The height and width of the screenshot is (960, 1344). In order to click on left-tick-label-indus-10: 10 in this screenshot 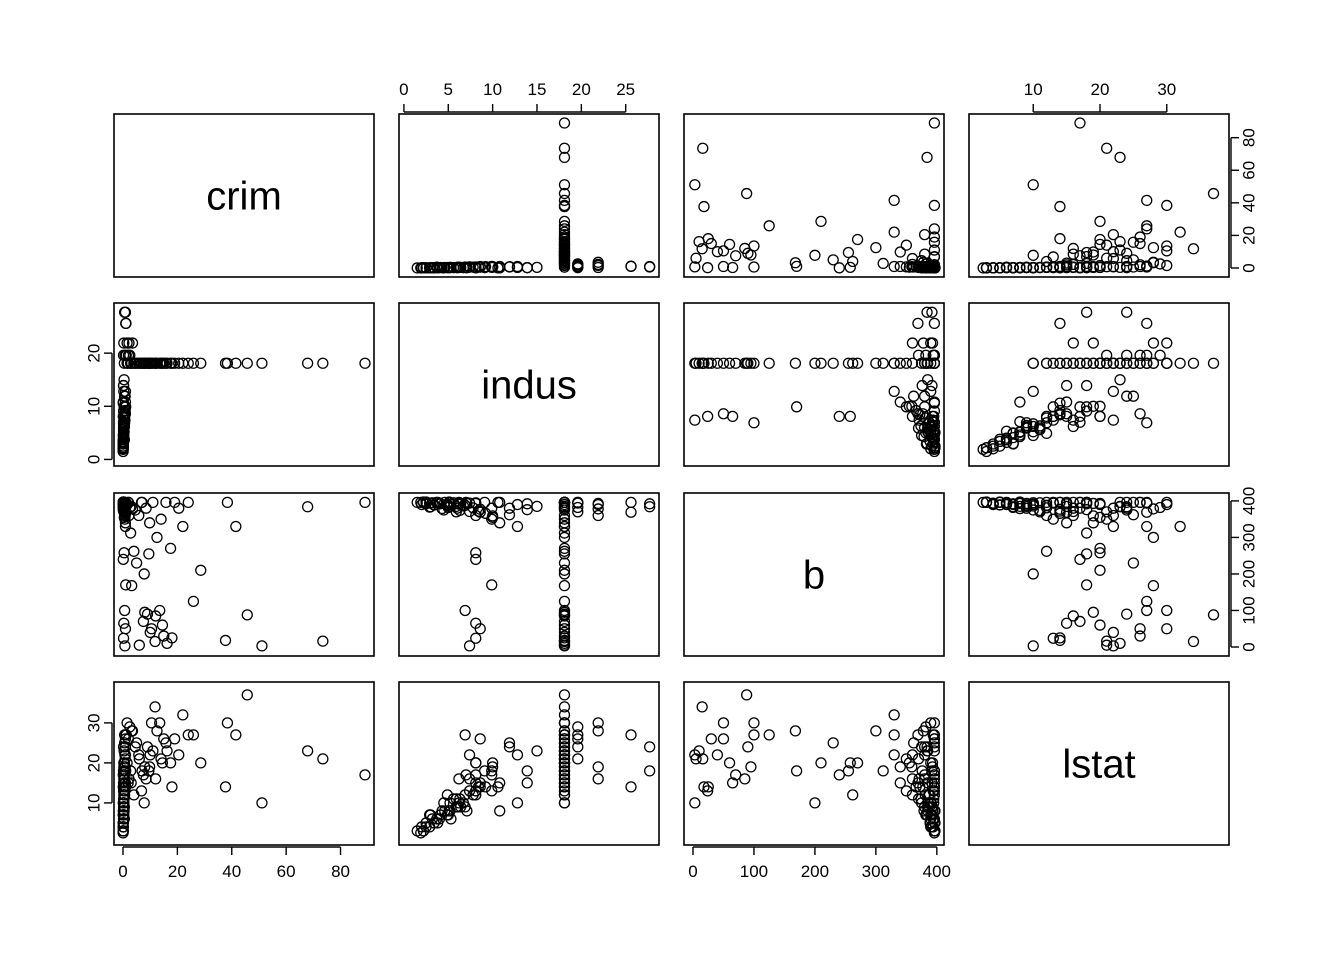, I will do `click(94, 406)`.